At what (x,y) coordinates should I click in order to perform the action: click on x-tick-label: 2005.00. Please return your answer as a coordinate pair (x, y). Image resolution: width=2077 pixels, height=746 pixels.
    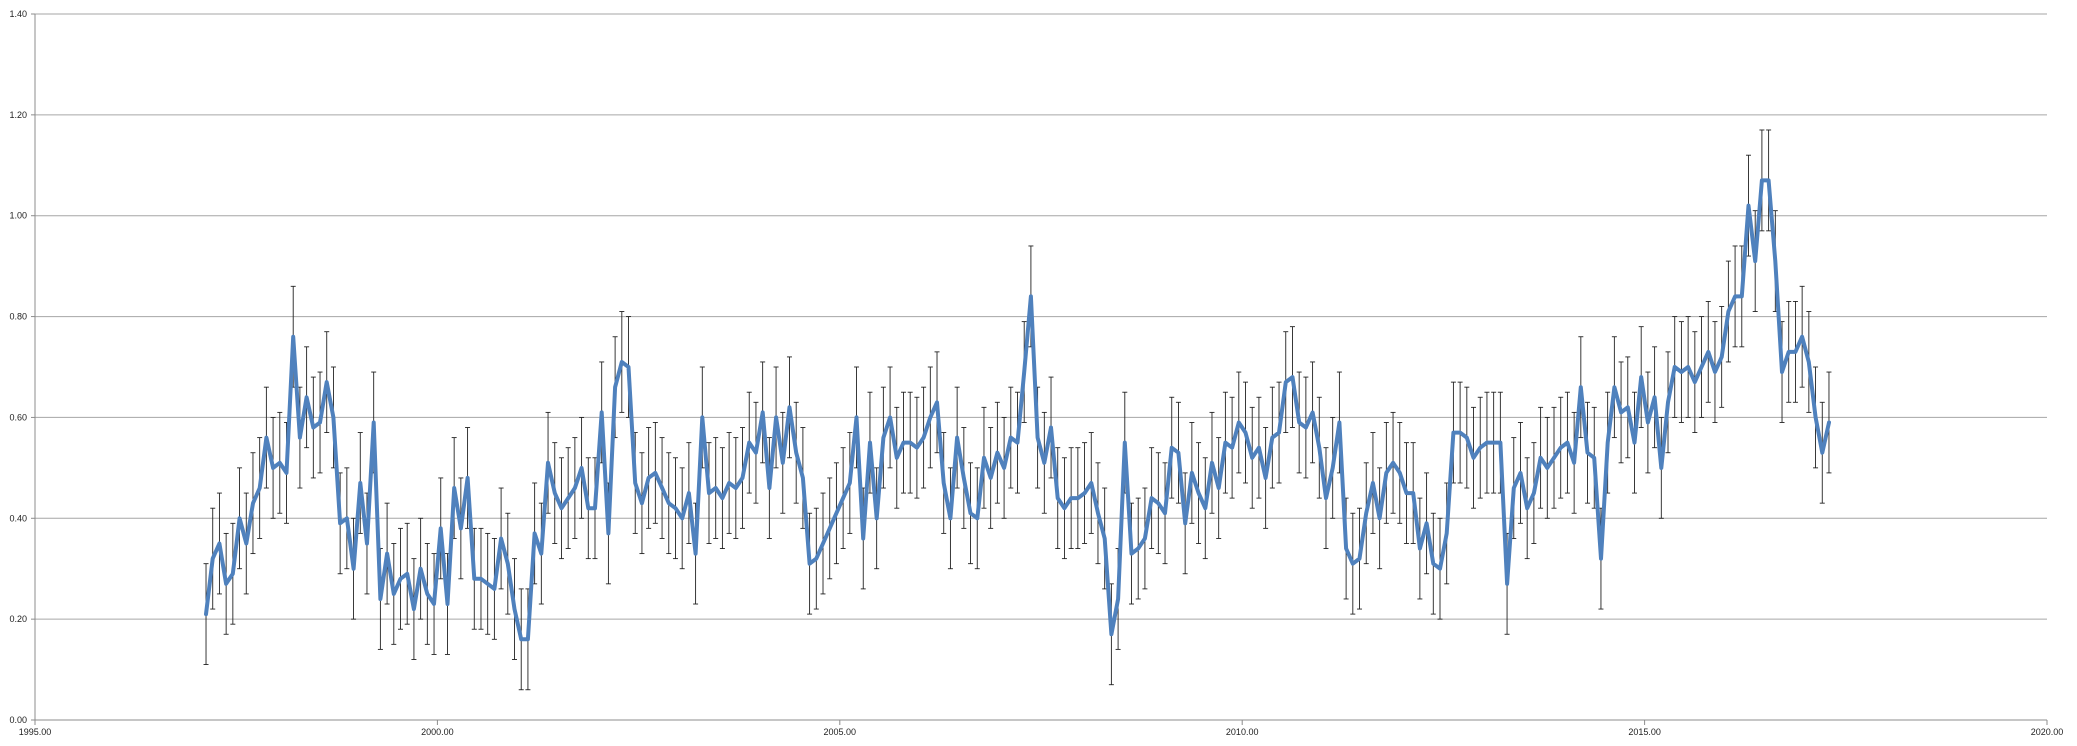
    Looking at the image, I should click on (840, 732).